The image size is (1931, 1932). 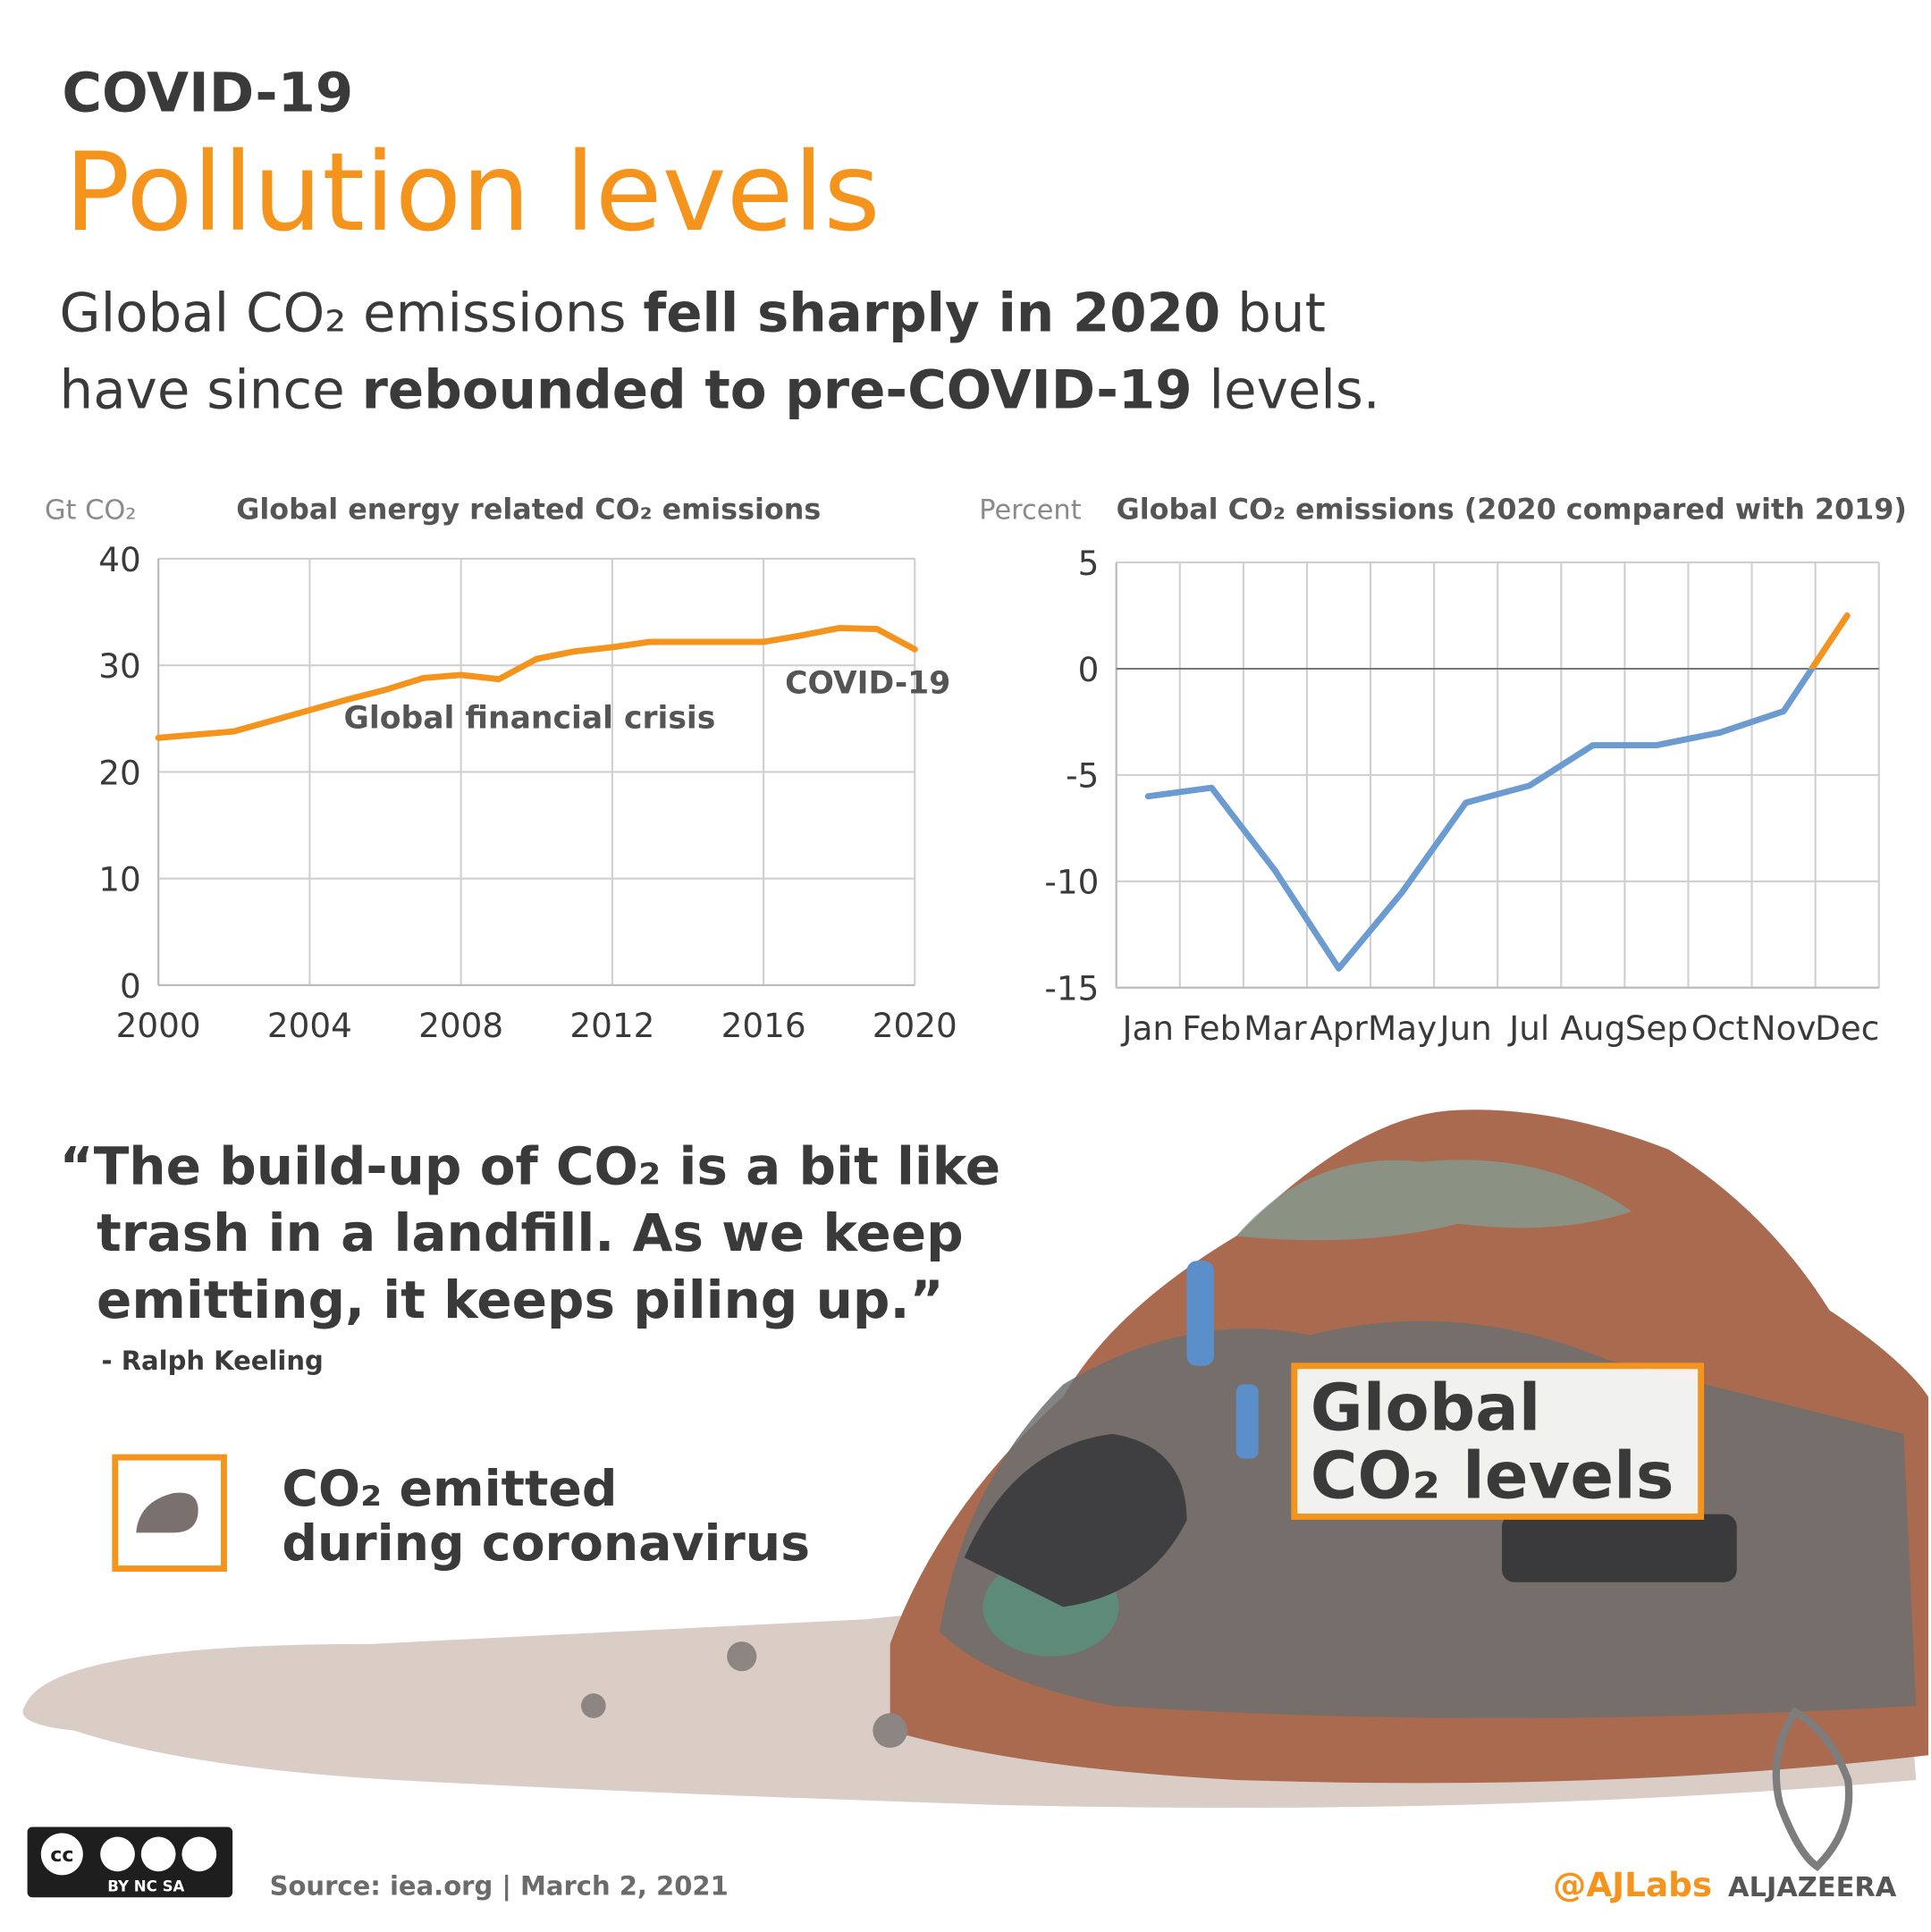 What do you see at coordinates (528, 510) in the screenshot?
I see `chart-title: Global energy related CO₂ emissions` at bounding box center [528, 510].